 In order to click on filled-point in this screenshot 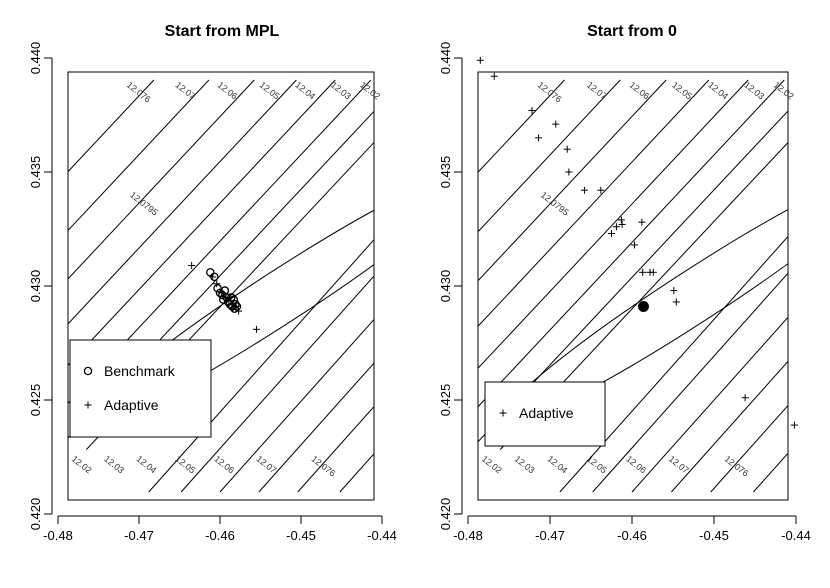, I will do `click(643, 307)`.